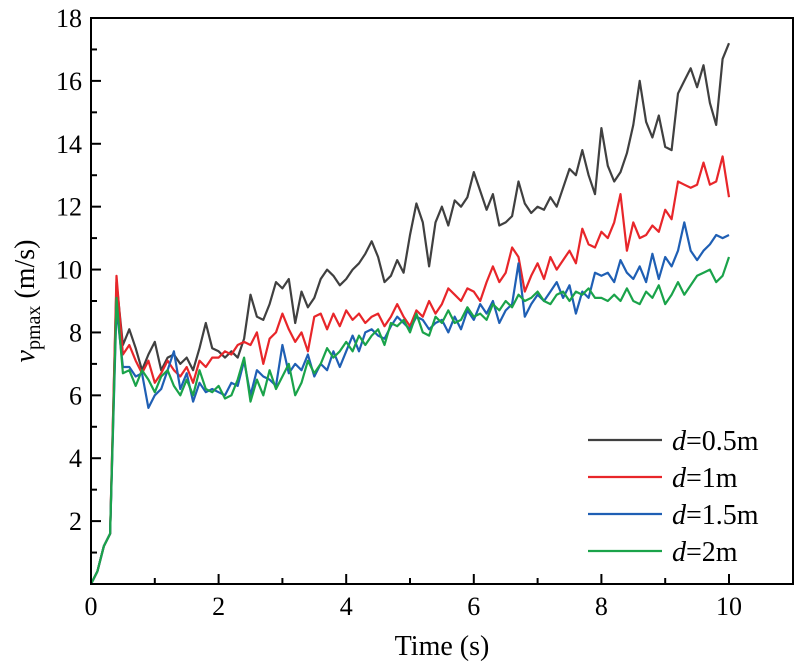 The height and width of the screenshot is (668, 800). What do you see at coordinates (218, 606) in the screenshot?
I see `x-tick-label-2: 2` at bounding box center [218, 606].